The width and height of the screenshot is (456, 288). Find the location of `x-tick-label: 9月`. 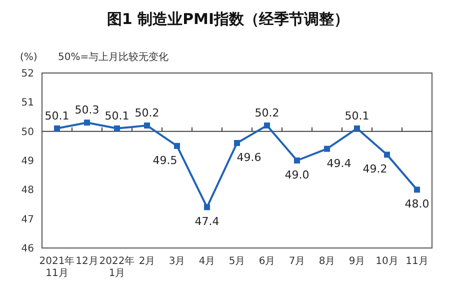

x-tick-label: 9月 is located at coordinates (357, 261).